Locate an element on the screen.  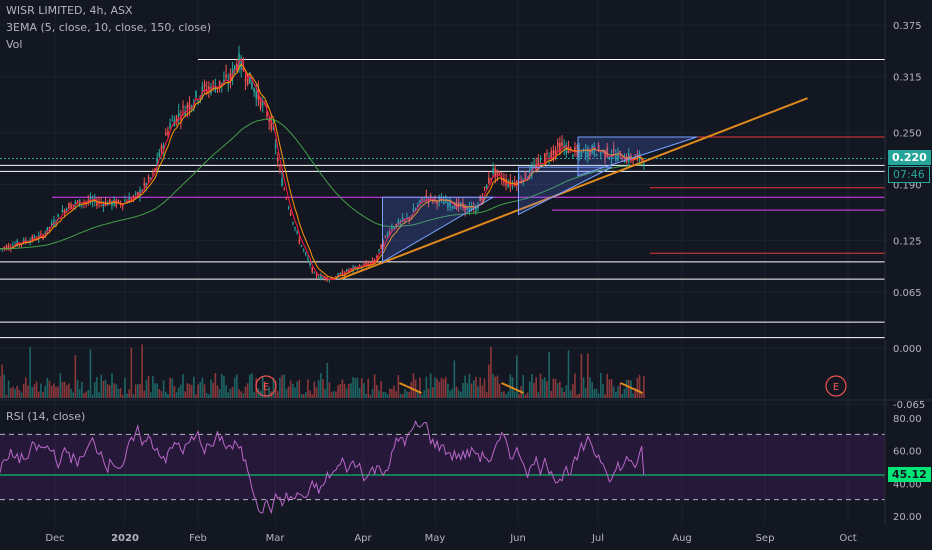
volume-legend: Vol is located at coordinates (14, 44).